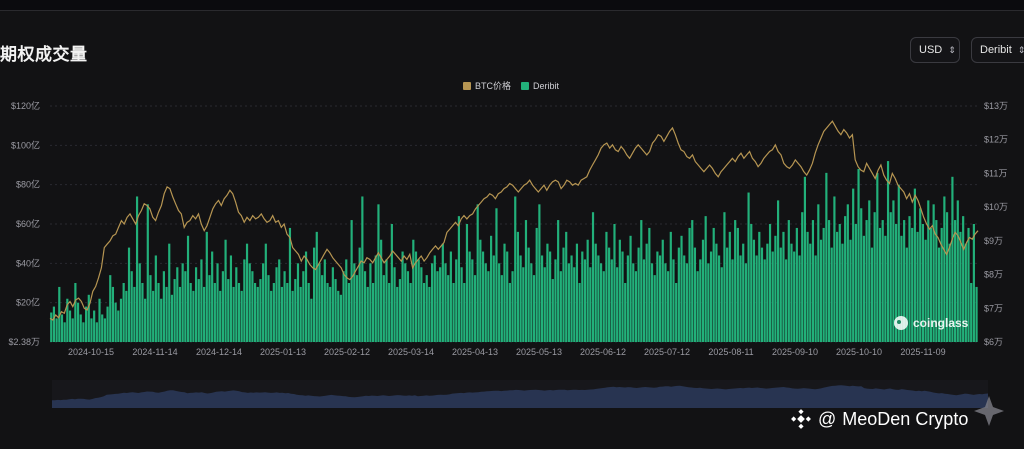 The image size is (1024, 449). I want to click on y-right-tick-label: $12万, so click(996, 140).